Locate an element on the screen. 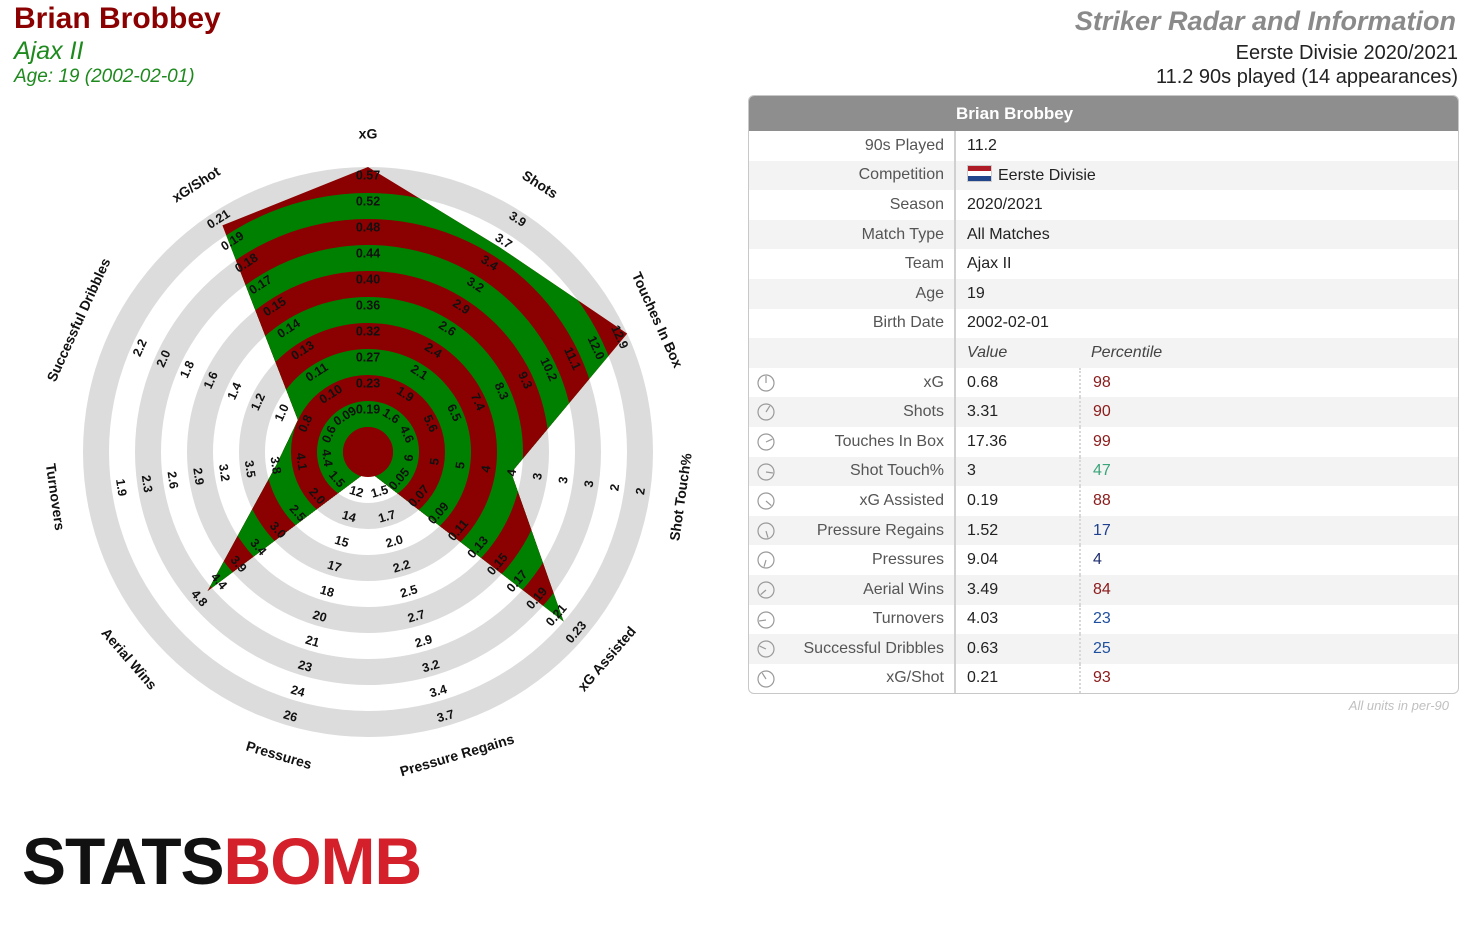 This screenshot has width=1460, height=926. radar-tick-label: 15 is located at coordinates (341, 541).